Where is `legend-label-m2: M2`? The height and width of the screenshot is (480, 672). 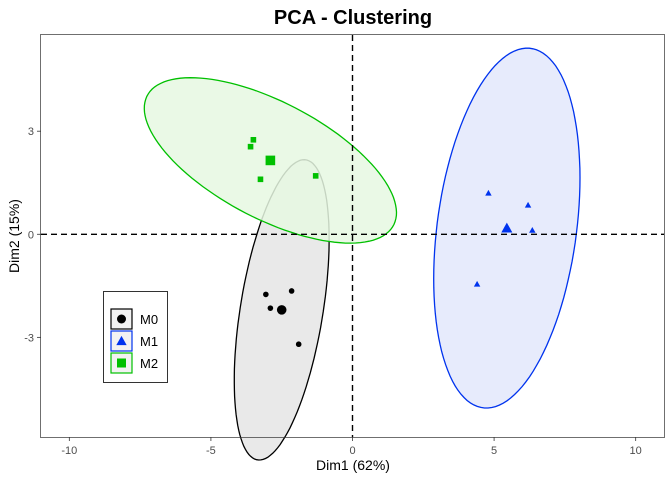
legend-label-m2: M2 is located at coordinates (149, 363).